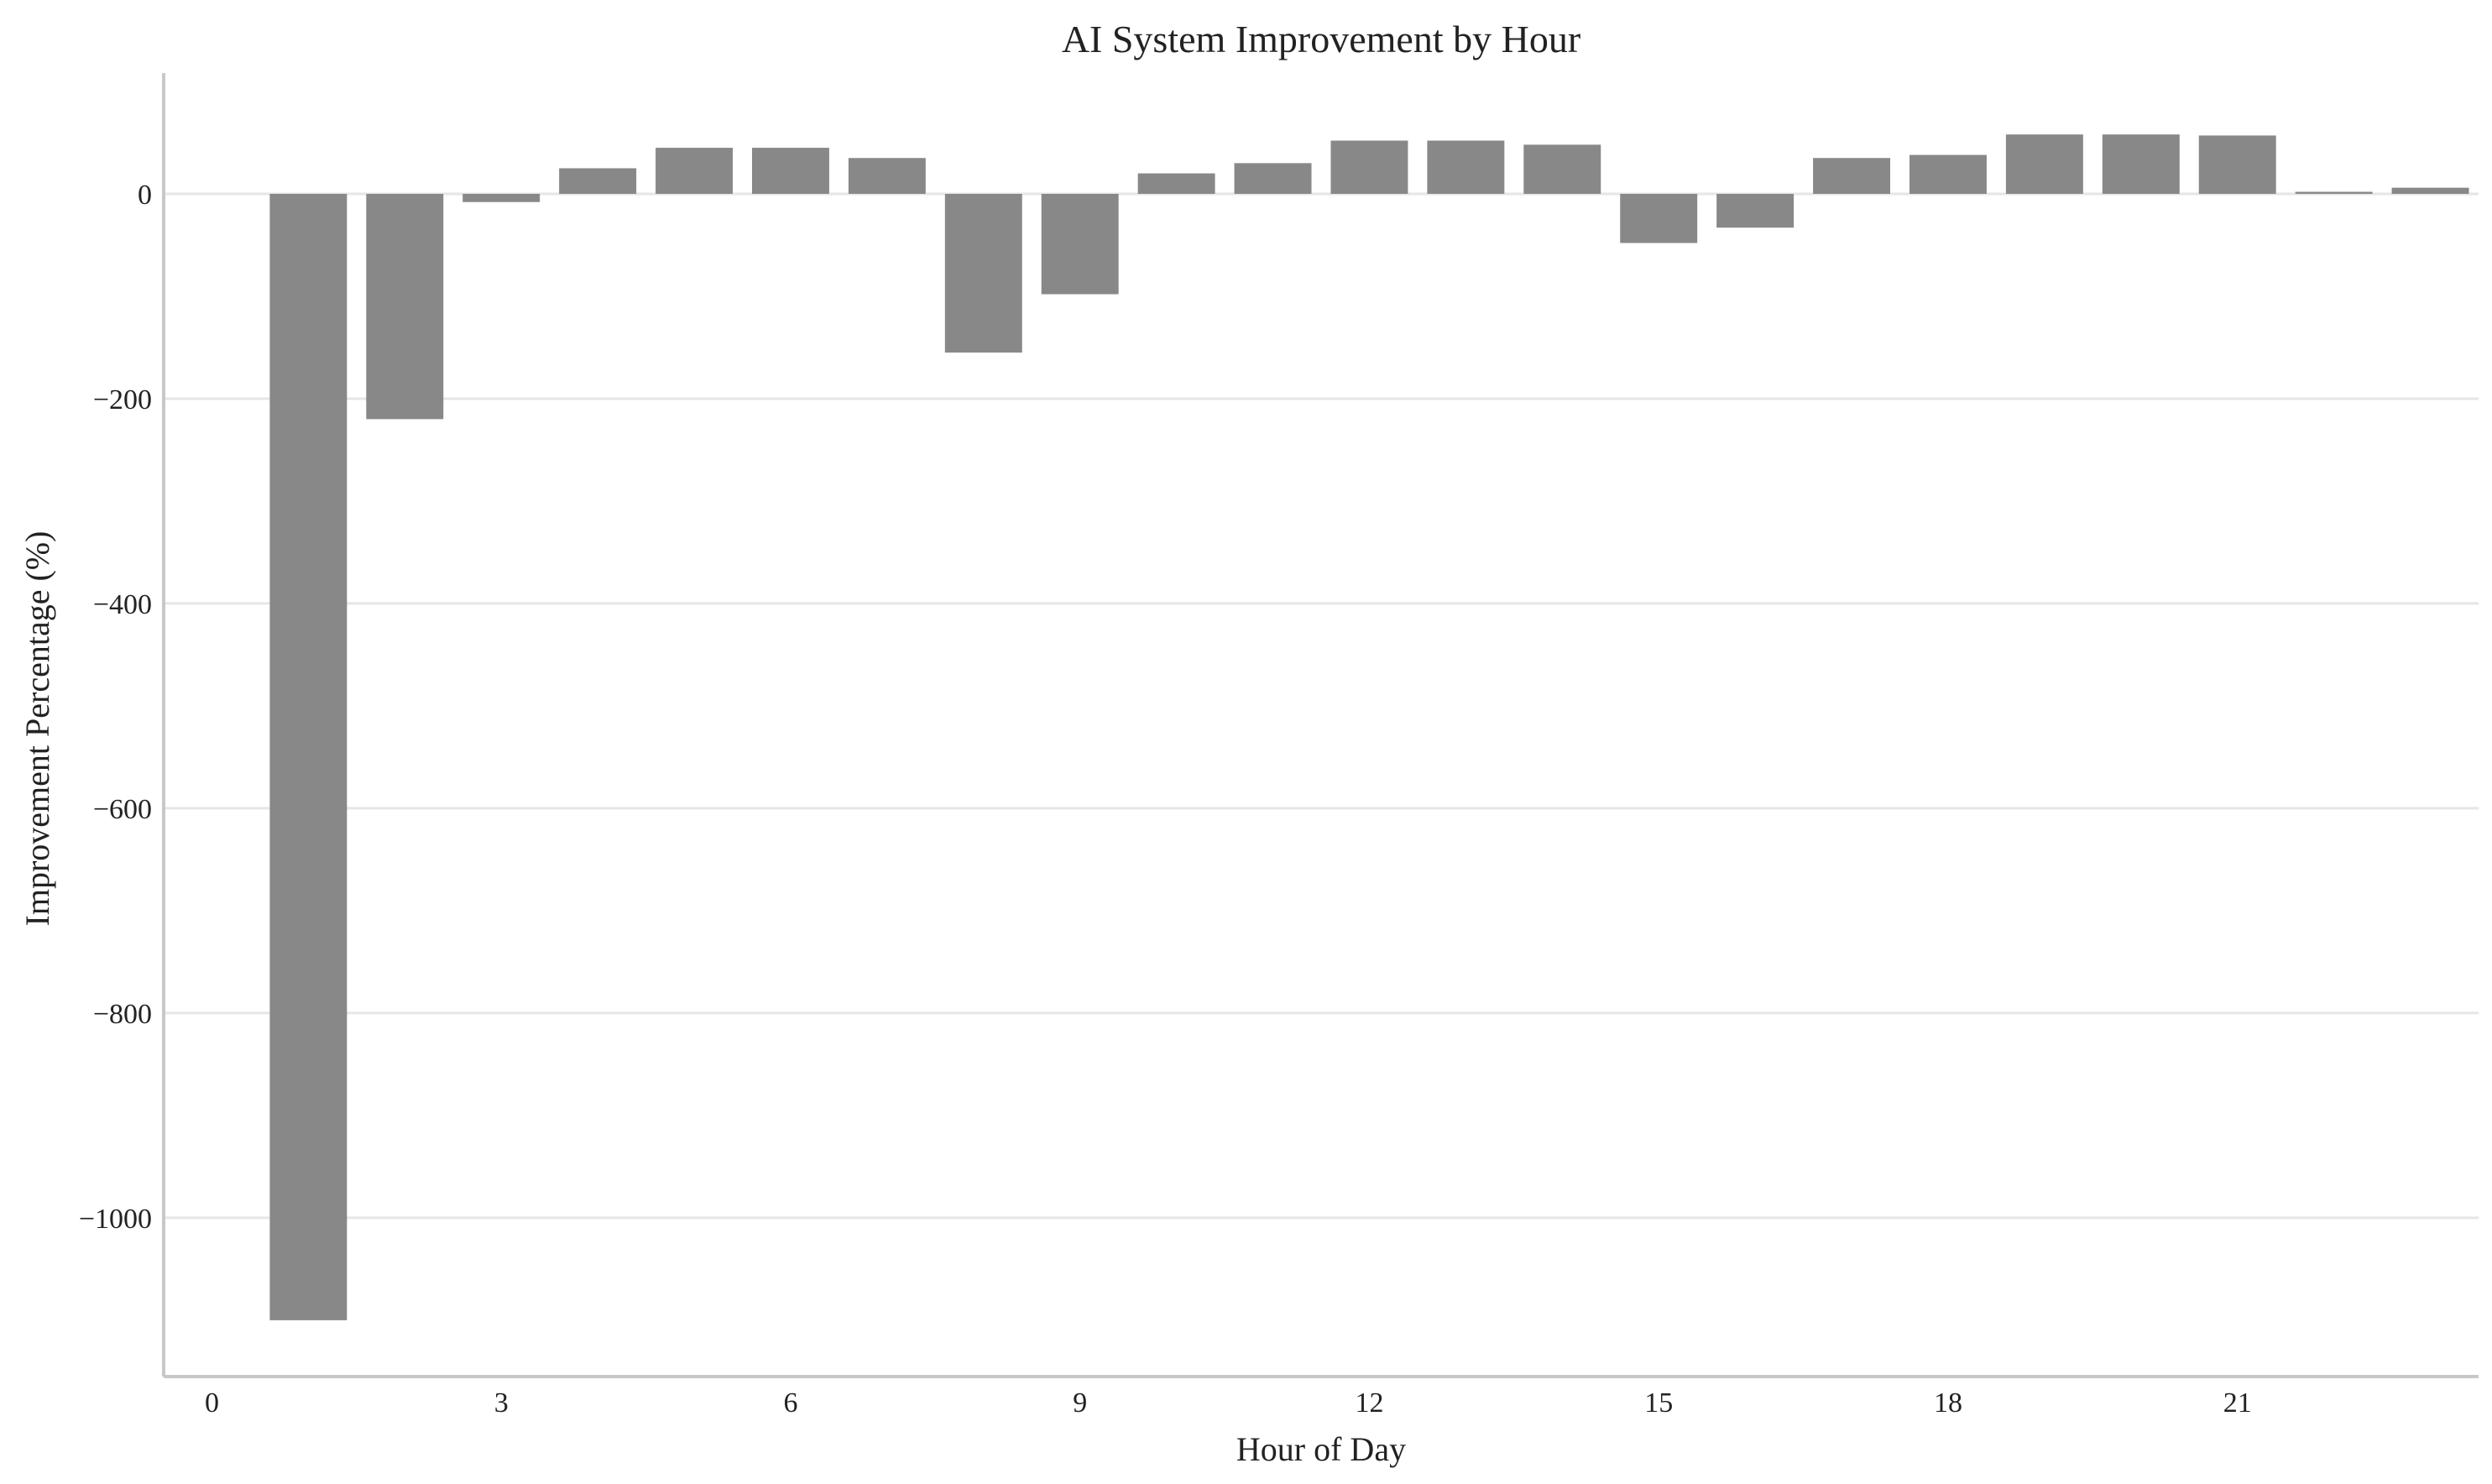 This screenshot has height=1484, width=2492. What do you see at coordinates (145, 195) in the screenshot?
I see `y-tick-label: 0` at bounding box center [145, 195].